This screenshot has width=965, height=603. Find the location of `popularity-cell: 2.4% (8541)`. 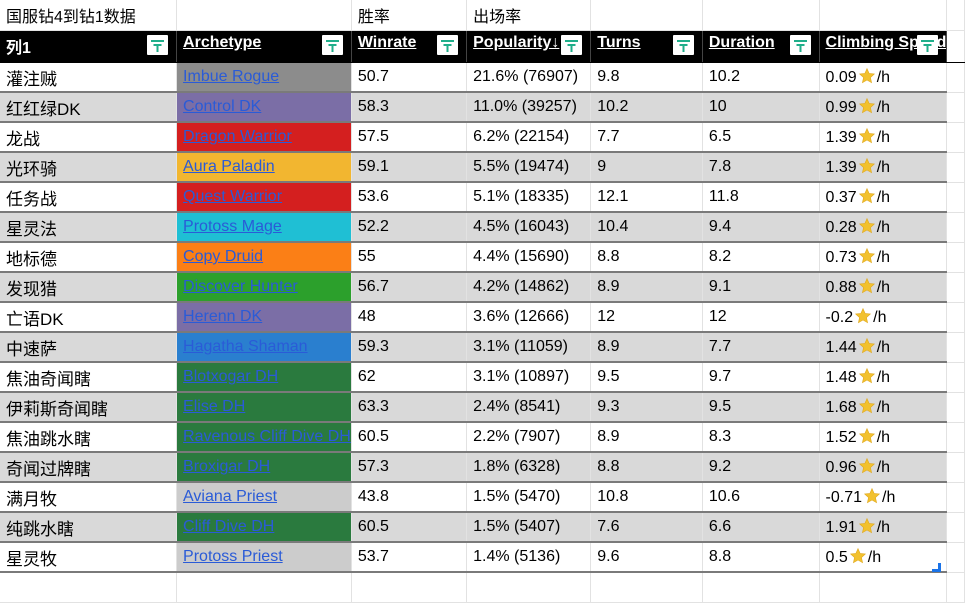

popularity-cell: 2.4% (8541) is located at coordinates (529, 407).